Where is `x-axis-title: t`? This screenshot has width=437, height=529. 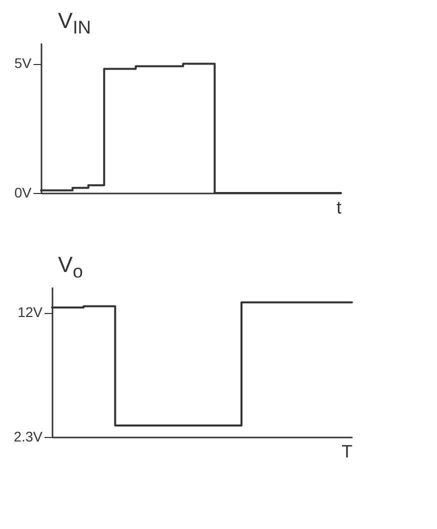 x-axis-title: t is located at coordinates (339, 208).